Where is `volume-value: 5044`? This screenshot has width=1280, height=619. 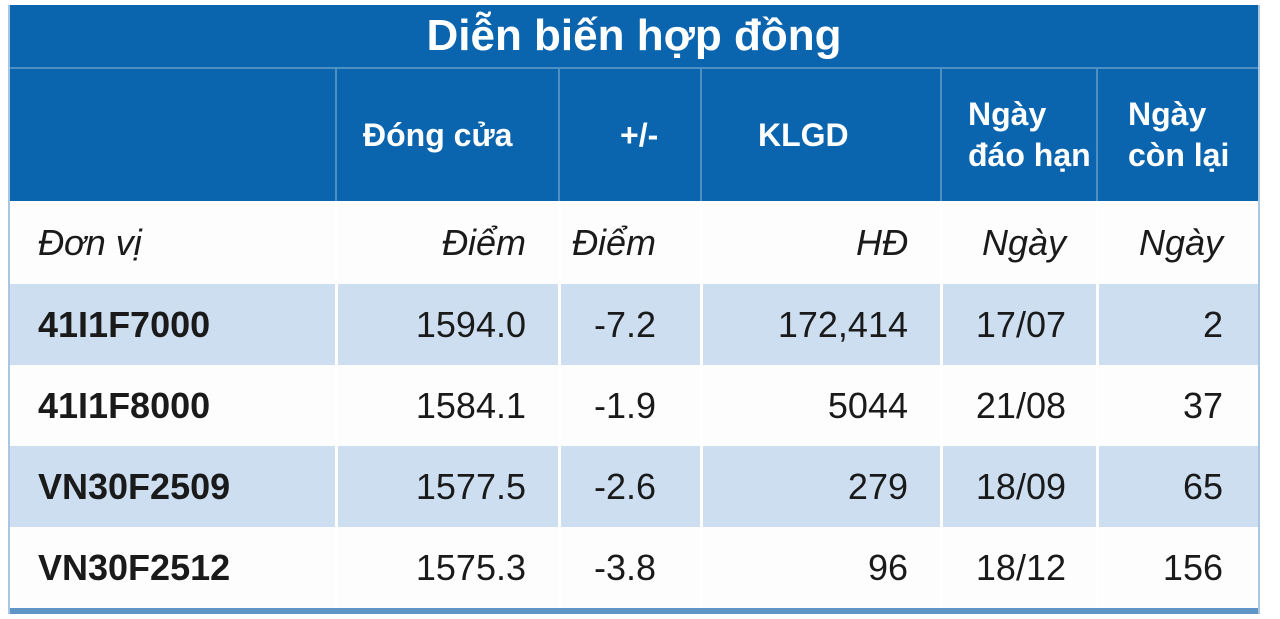
volume-value: 5044 is located at coordinates (820, 405).